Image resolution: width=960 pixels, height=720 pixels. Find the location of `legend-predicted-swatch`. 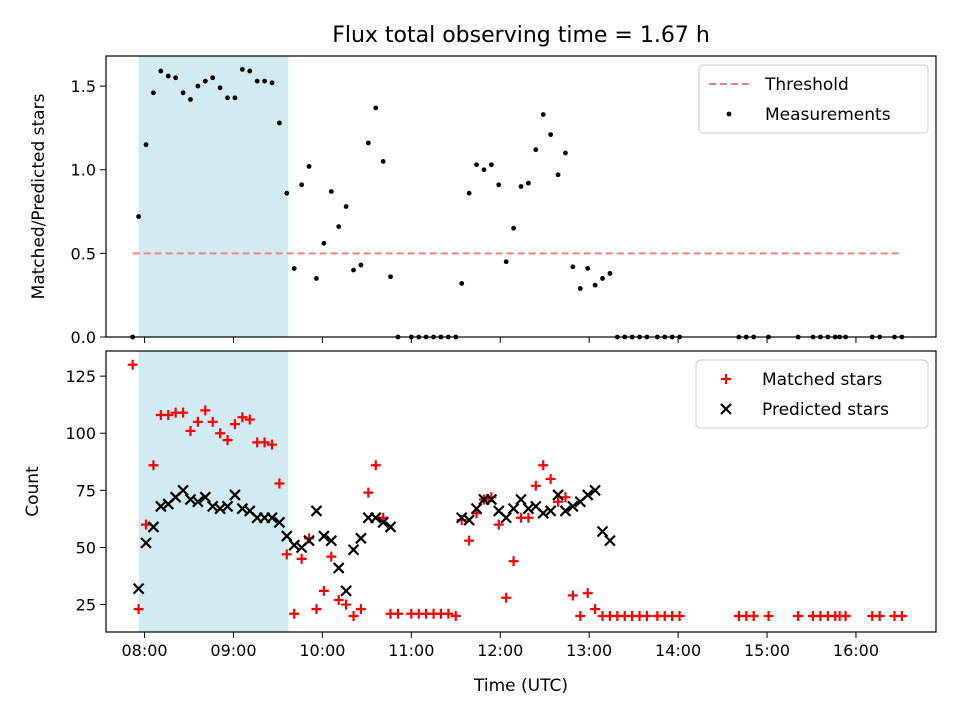

legend-predicted-swatch is located at coordinates (726, 409).